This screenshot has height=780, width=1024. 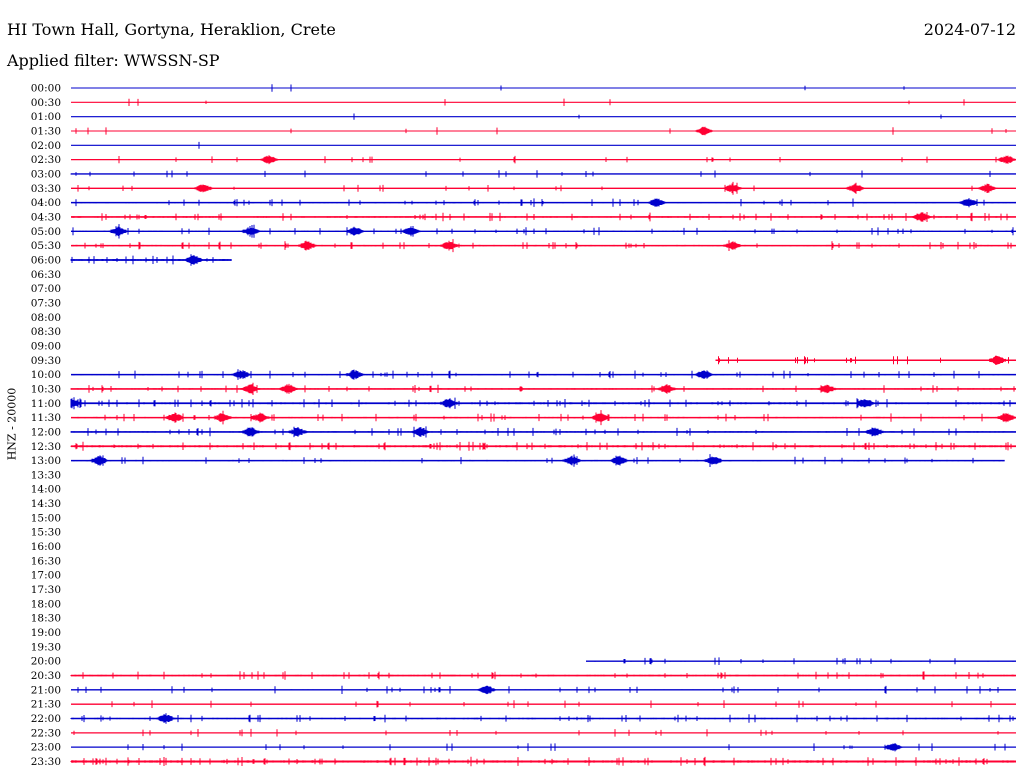 What do you see at coordinates (46, 561) in the screenshot?
I see `time-label: 16:30` at bounding box center [46, 561].